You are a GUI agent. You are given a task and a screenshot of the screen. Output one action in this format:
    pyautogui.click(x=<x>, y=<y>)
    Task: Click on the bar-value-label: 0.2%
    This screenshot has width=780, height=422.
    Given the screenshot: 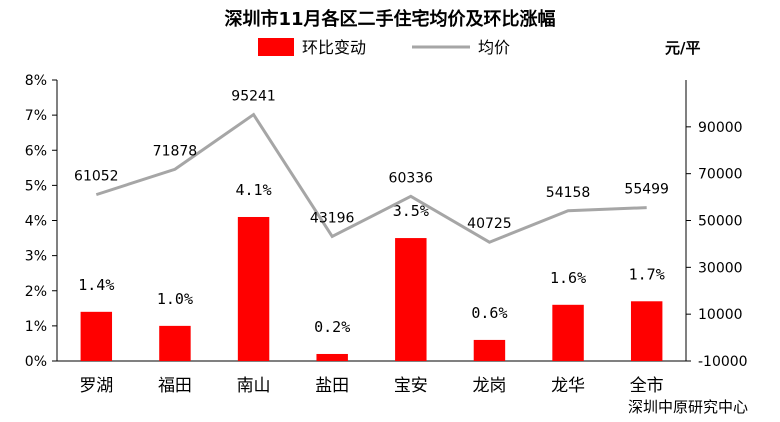 What is the action you would take?
    pyautogui.click(x=332, y=327)
    